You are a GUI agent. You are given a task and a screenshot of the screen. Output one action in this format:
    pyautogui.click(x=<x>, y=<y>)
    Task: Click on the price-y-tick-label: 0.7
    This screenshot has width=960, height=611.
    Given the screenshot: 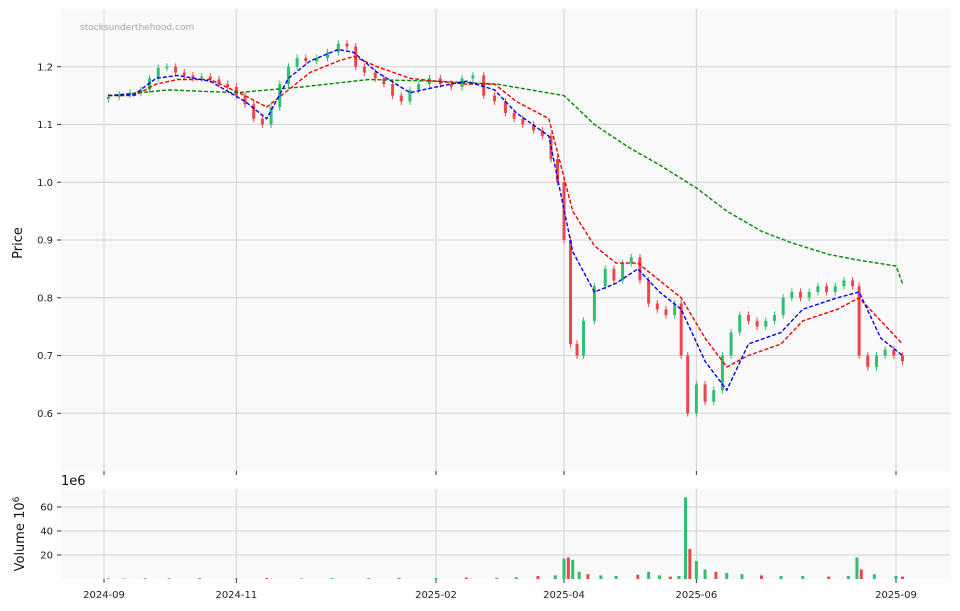 What is the action you would take?
    pyautogui.click(x=45, y=356)
    